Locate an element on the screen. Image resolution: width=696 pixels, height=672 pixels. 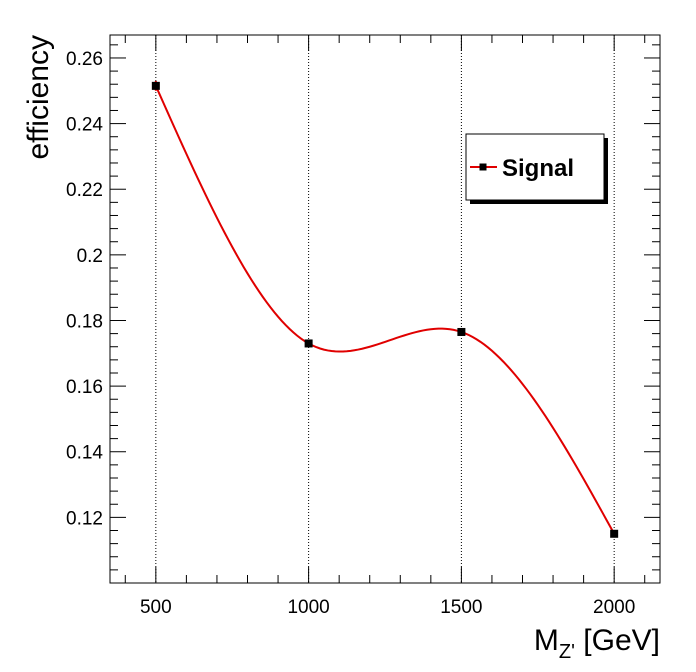
y-tick-label: 0.26 is located at coordinates (84, 59).